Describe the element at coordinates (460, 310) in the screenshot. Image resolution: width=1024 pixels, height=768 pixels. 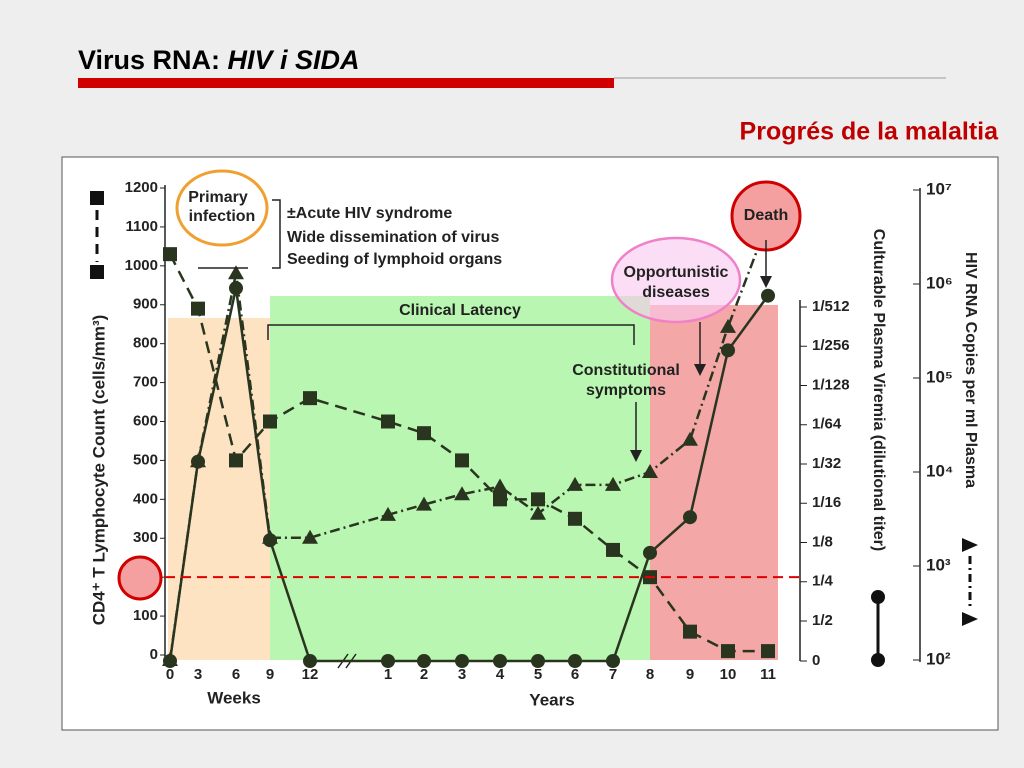
I see `annotation: Clinical Latency` at that location.